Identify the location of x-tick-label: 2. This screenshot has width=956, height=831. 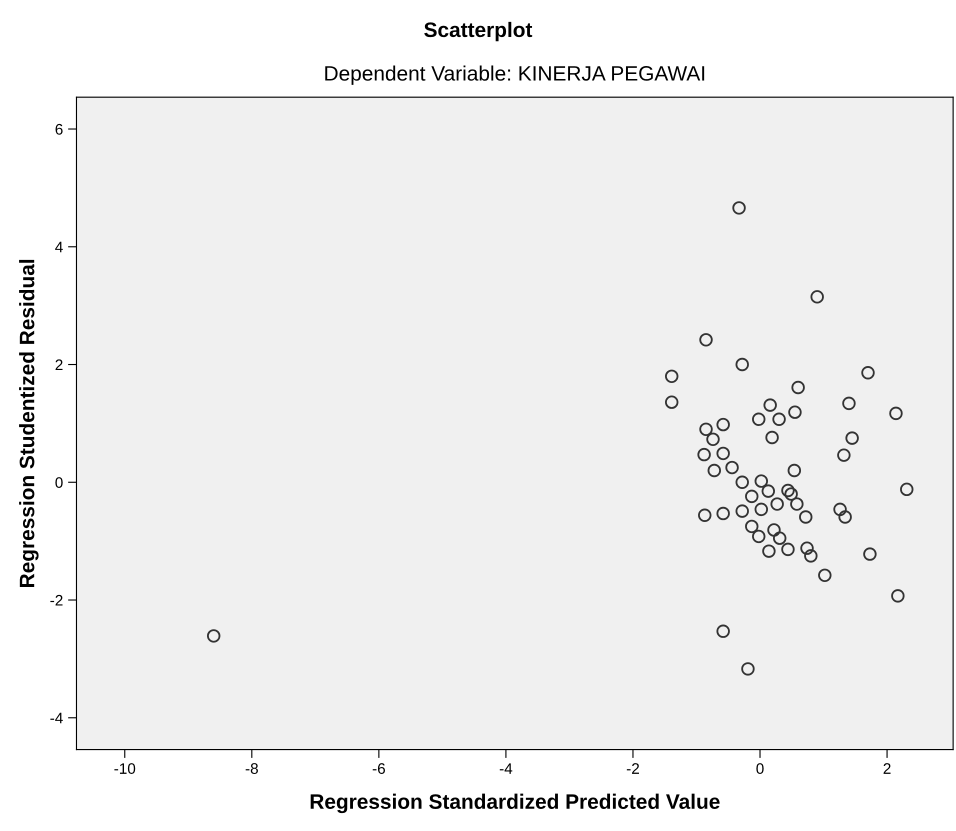
(887, 768).